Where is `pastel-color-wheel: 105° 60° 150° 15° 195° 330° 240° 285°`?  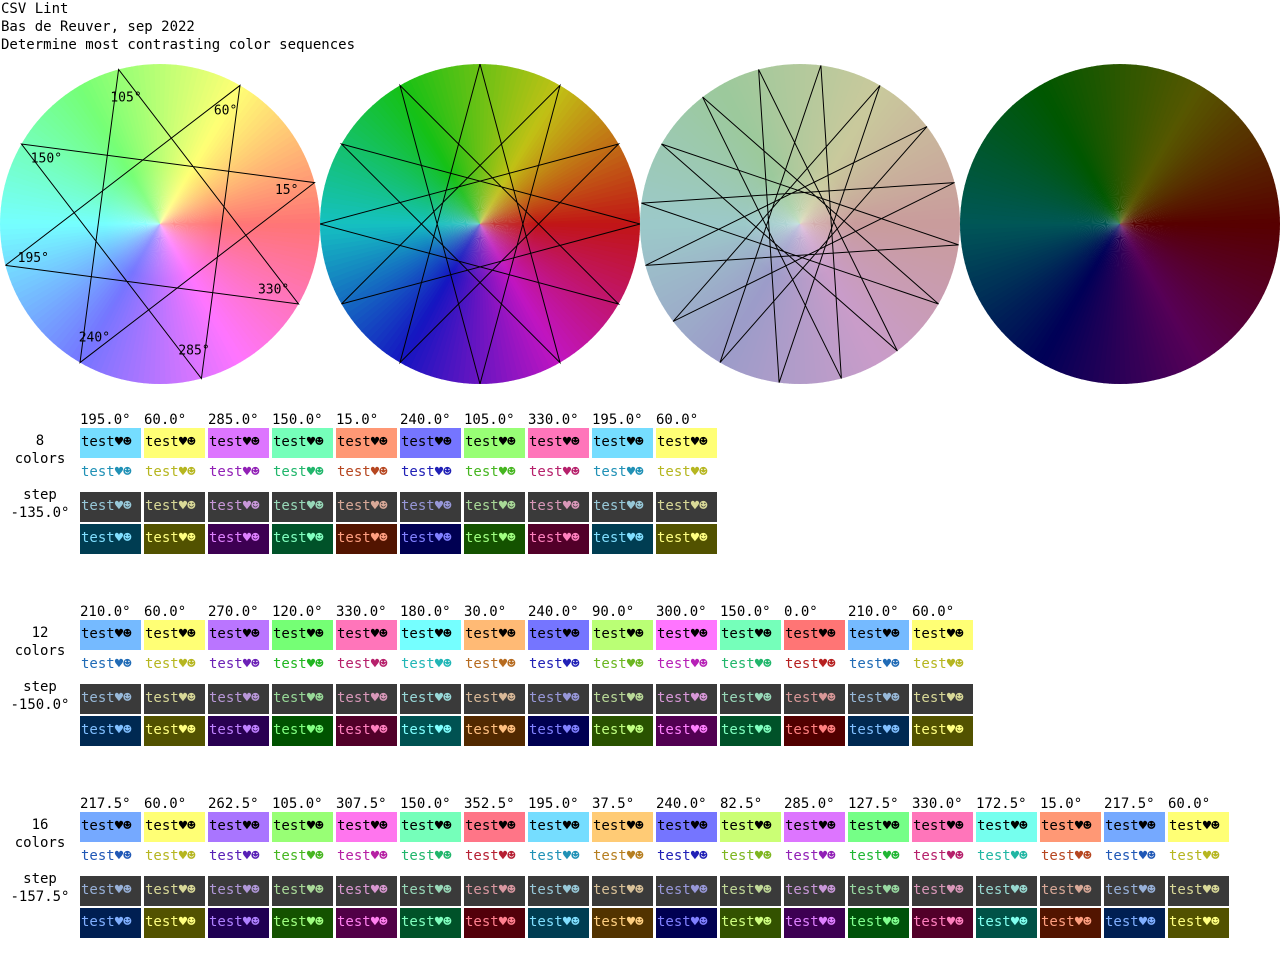
pastel-color-wheel: 105° 60° 150° 15° 195° 330° 240° 285° is located at coordinates (160, 224).